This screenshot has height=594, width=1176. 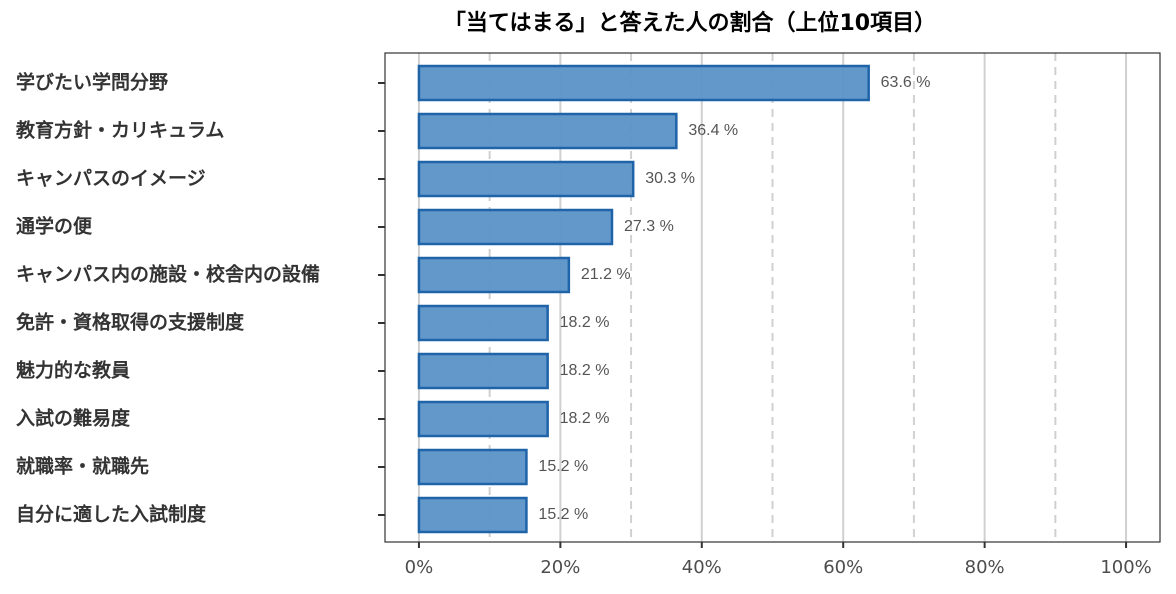 I want to click on y-tick-label: 学びたい学問分野, so click(x=92, y=82).